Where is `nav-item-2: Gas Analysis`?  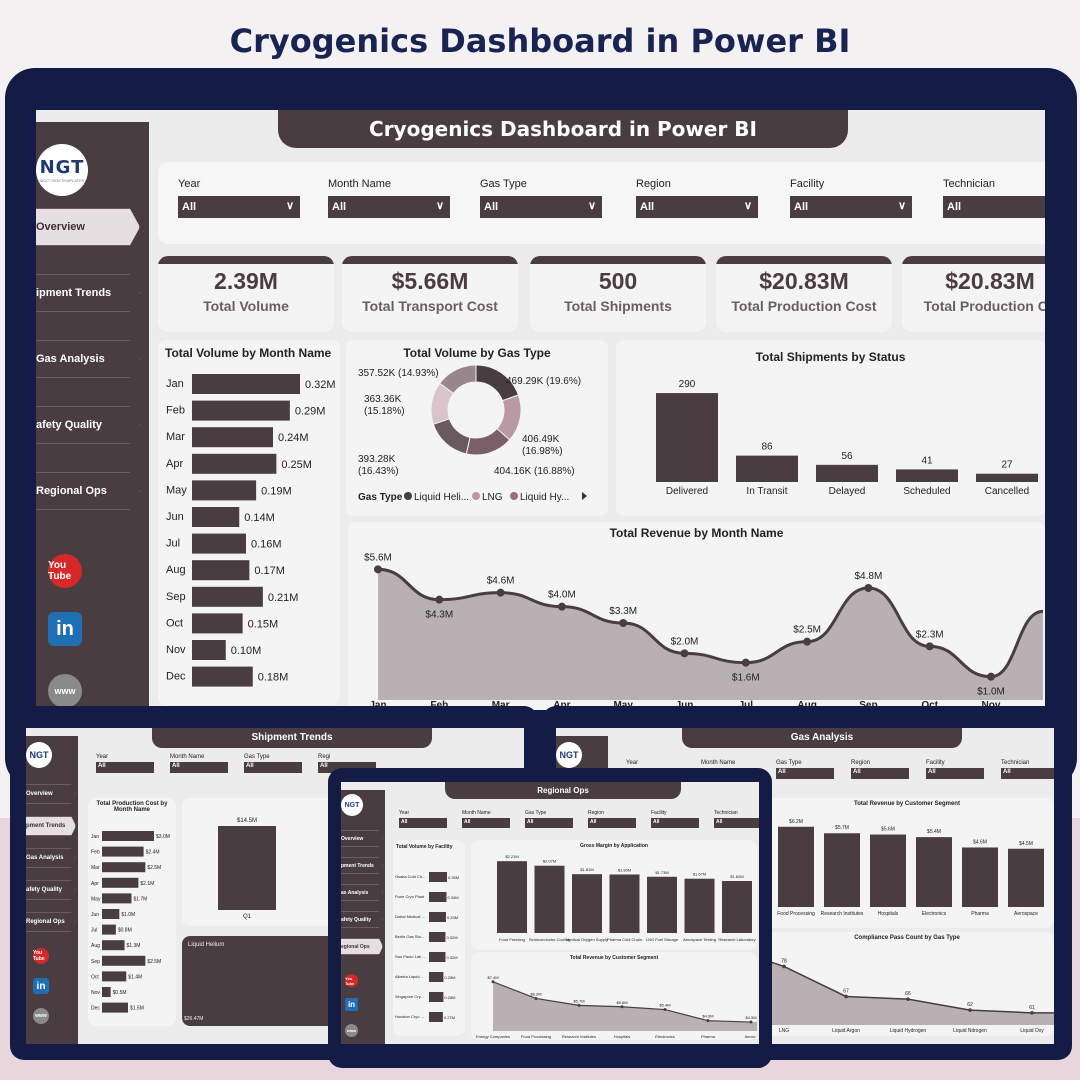 nav-item-2: Gas Analysis is located at coordinates (51, 858).